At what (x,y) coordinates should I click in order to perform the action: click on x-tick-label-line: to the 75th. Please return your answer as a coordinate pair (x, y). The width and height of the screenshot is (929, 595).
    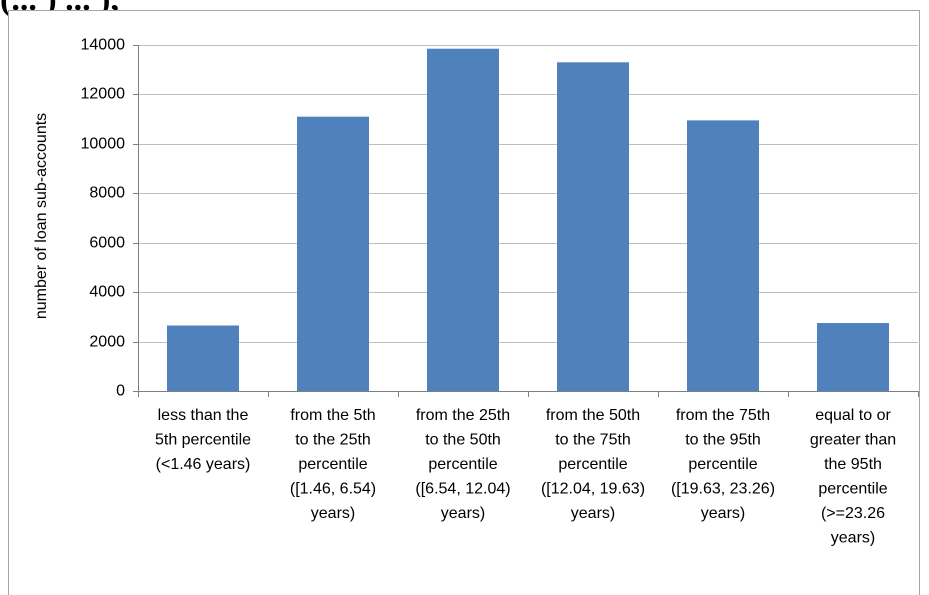
    Looking at the image, I should click on (593, 440).